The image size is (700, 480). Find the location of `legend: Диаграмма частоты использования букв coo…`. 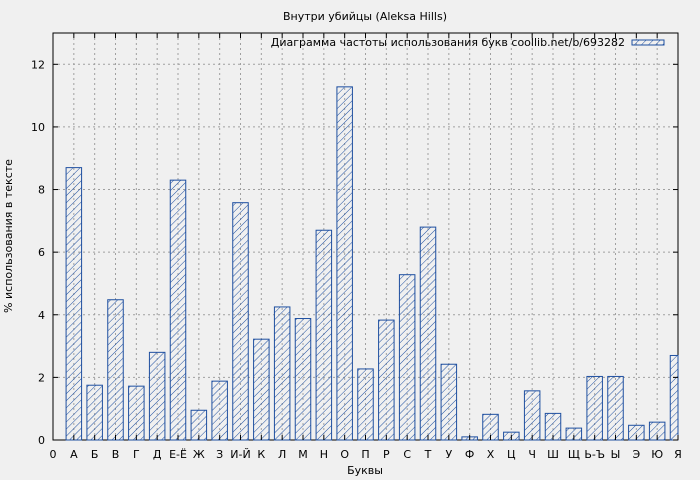

legend: Диаграмма частоты использования букв coo… is located at coordinates (468, 42).